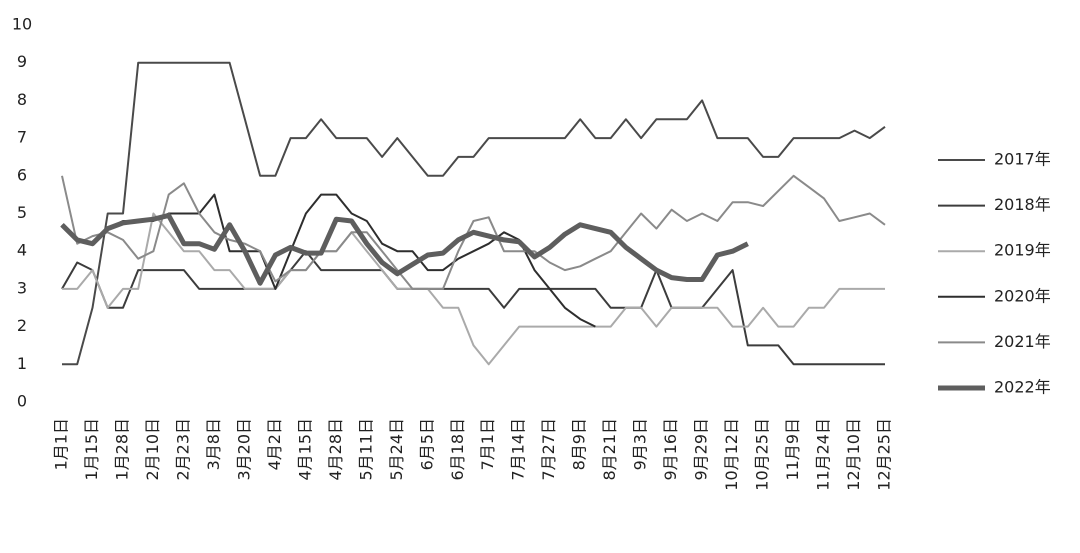 The width and height of the screenshot is (1080, 553). What do you see at coordinates (1022, 341) in the screenshot?
I see `legend-label: 2021年` at bounding box center [1022, 341].